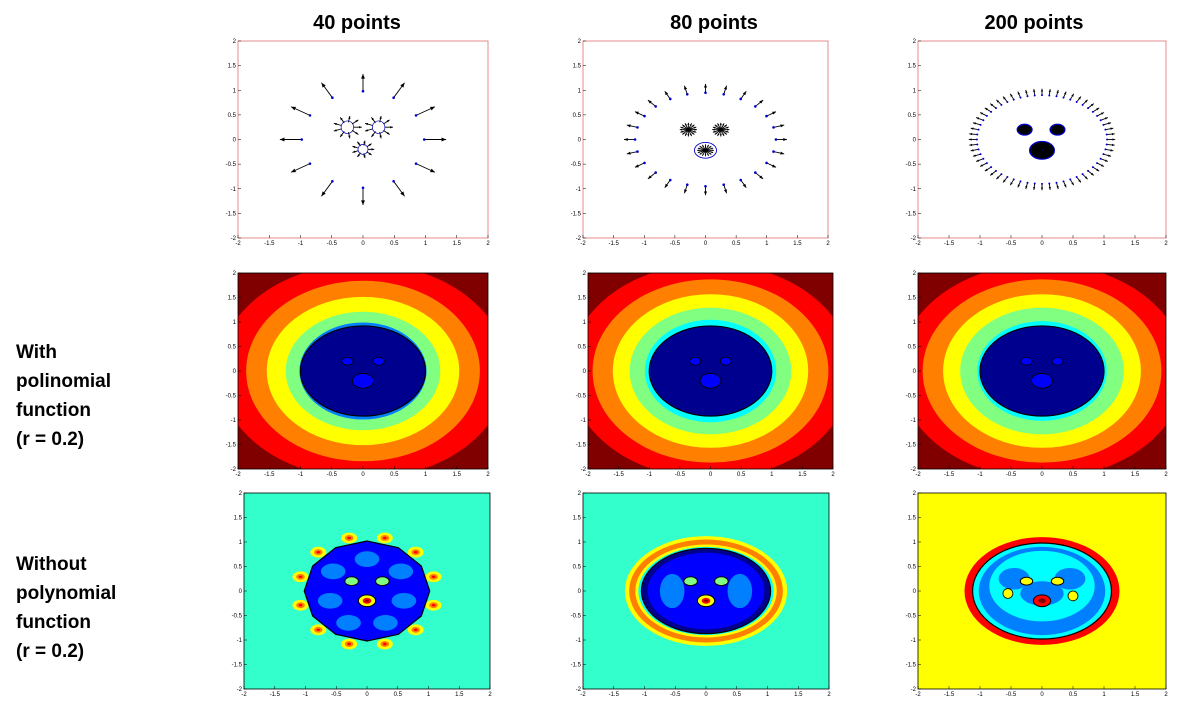 The width and height of the screenshot is (1196, 716). I want to click on y-tick-label: 0, so click(235, 372).